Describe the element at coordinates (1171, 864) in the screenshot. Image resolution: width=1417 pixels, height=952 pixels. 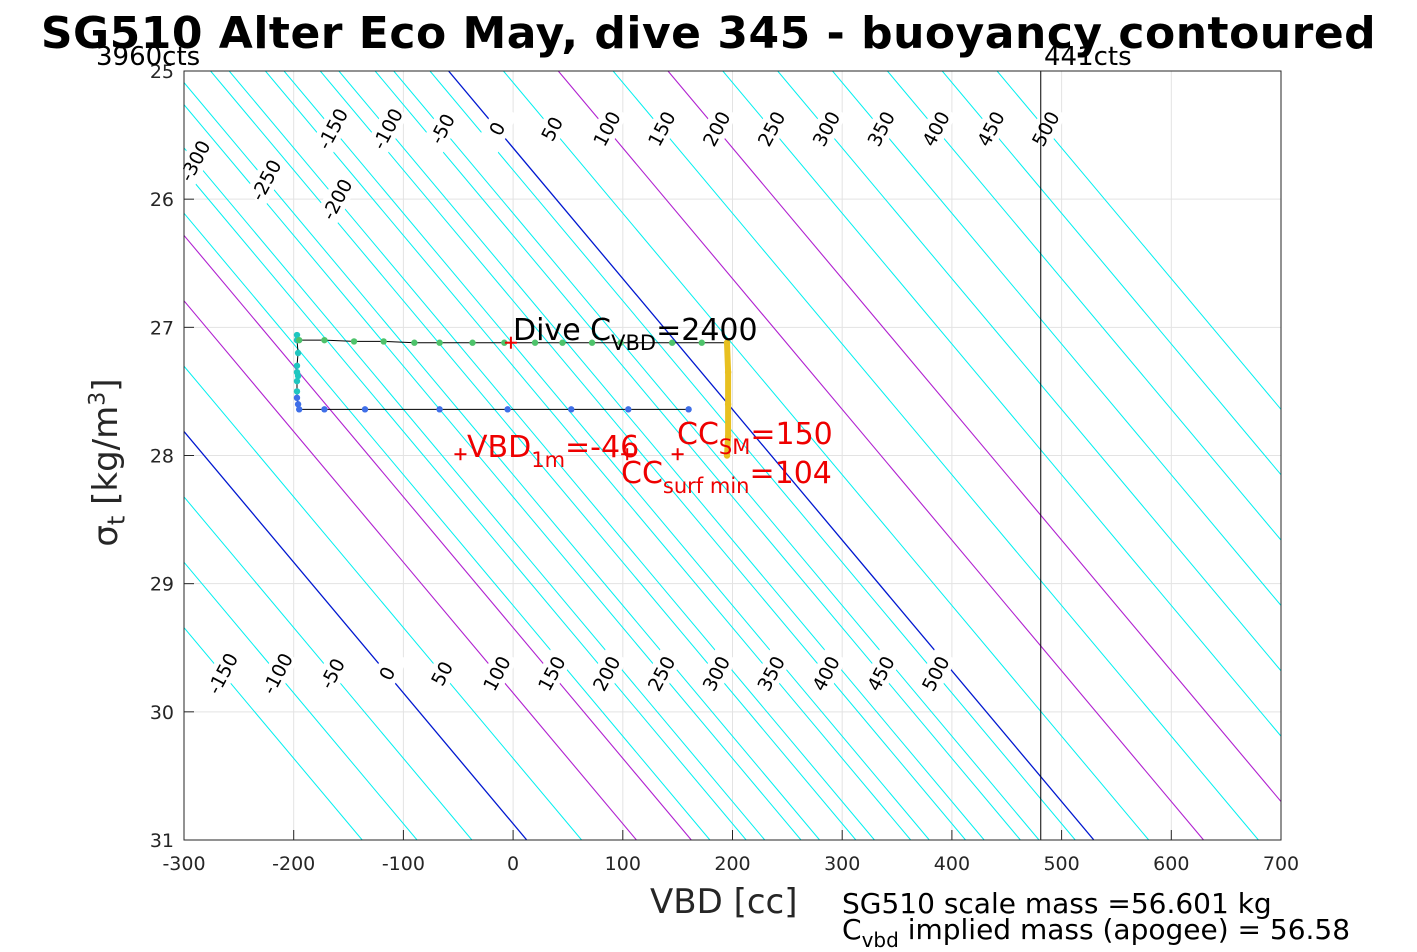
I see `x-tick-label: 600` at that location.